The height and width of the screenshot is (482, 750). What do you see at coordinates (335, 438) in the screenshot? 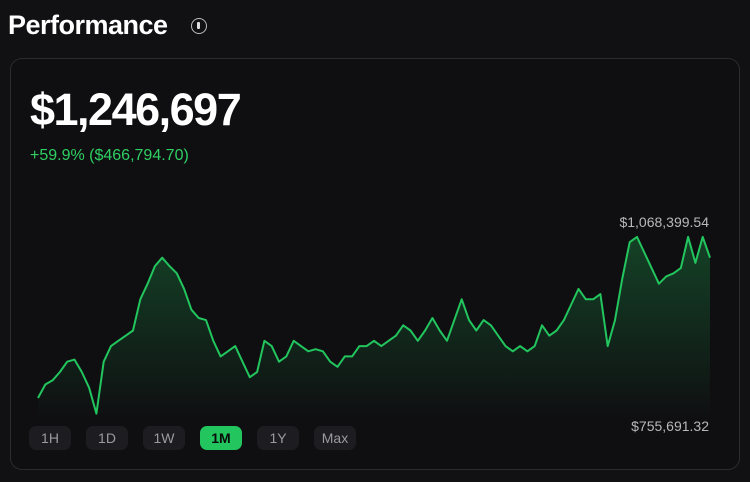
I see `range-button: Max` at bounding box center [335, 438].